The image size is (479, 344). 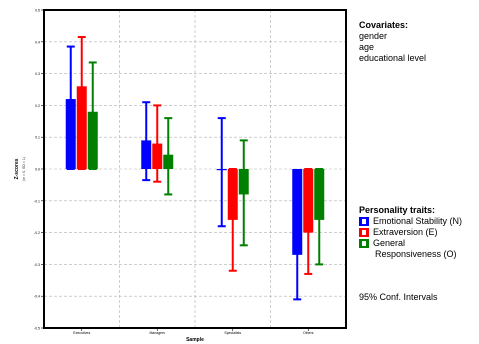 I want to click on x-tick-label: Managers, so click(x=157, y=333).